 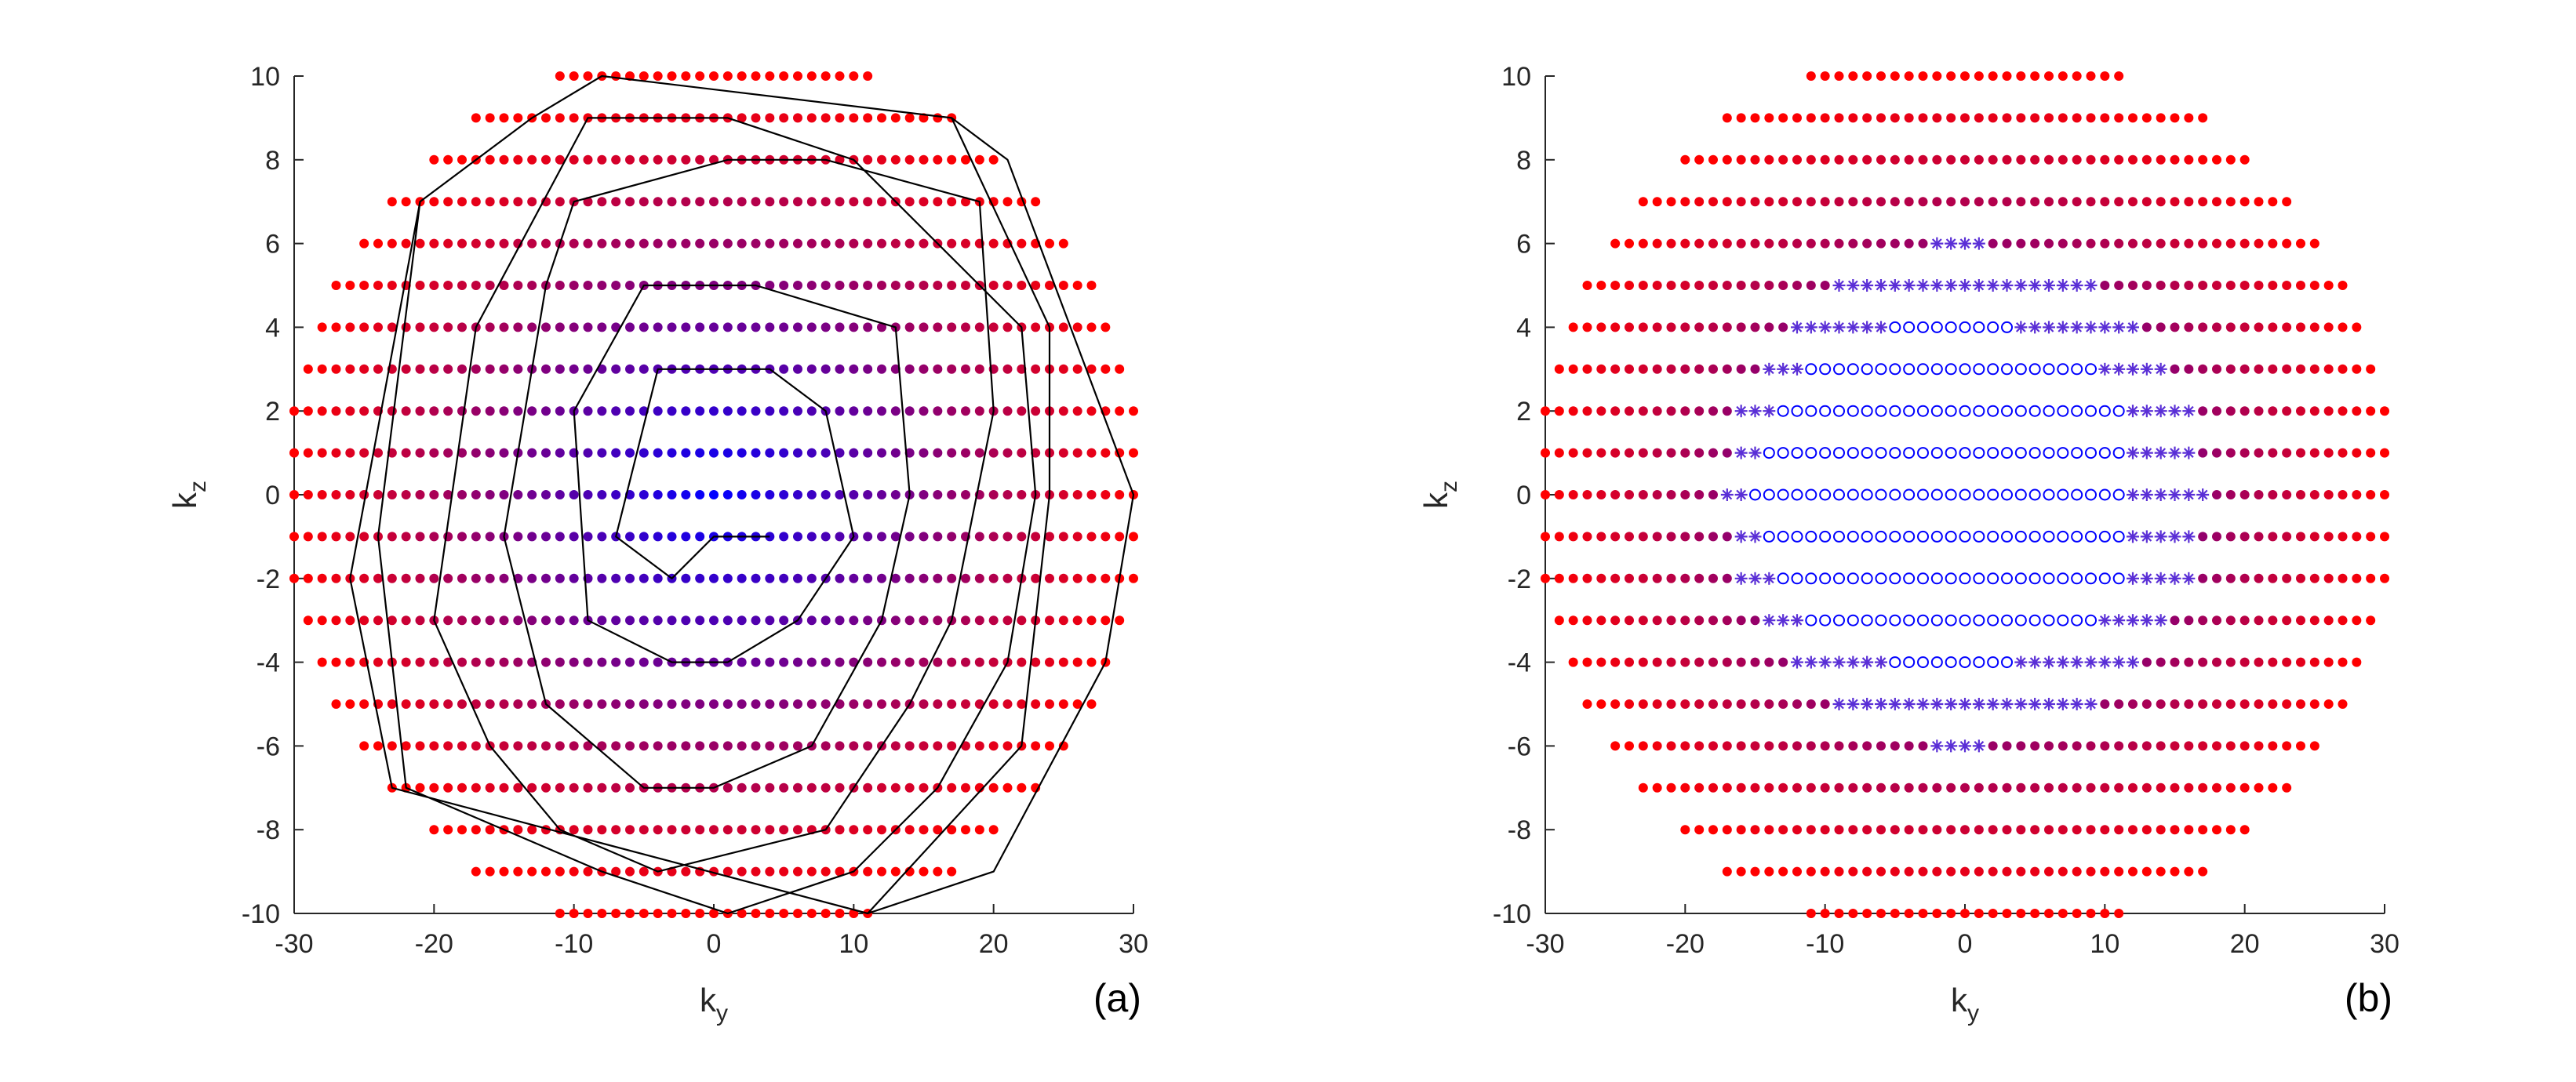 What do you see at coordinates (294, 944) in the screenshot?
I see `x-tick-label: -30` at bounding box center [294, 944].